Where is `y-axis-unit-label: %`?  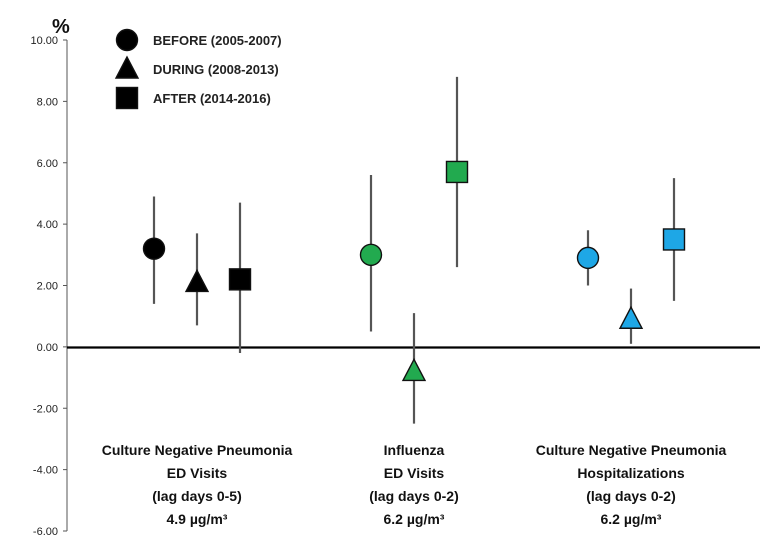
y-axis-unit-label: % is located at coordinates (61, 27).